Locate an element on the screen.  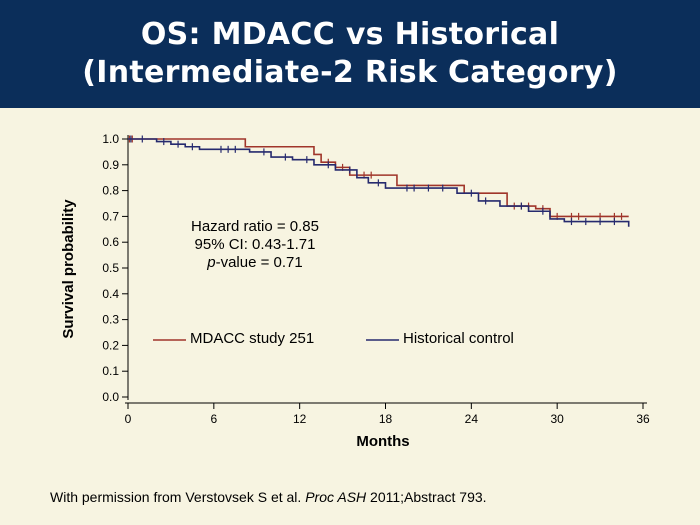
y-tick-label: 0.1 is located at coordinates (110, 371).